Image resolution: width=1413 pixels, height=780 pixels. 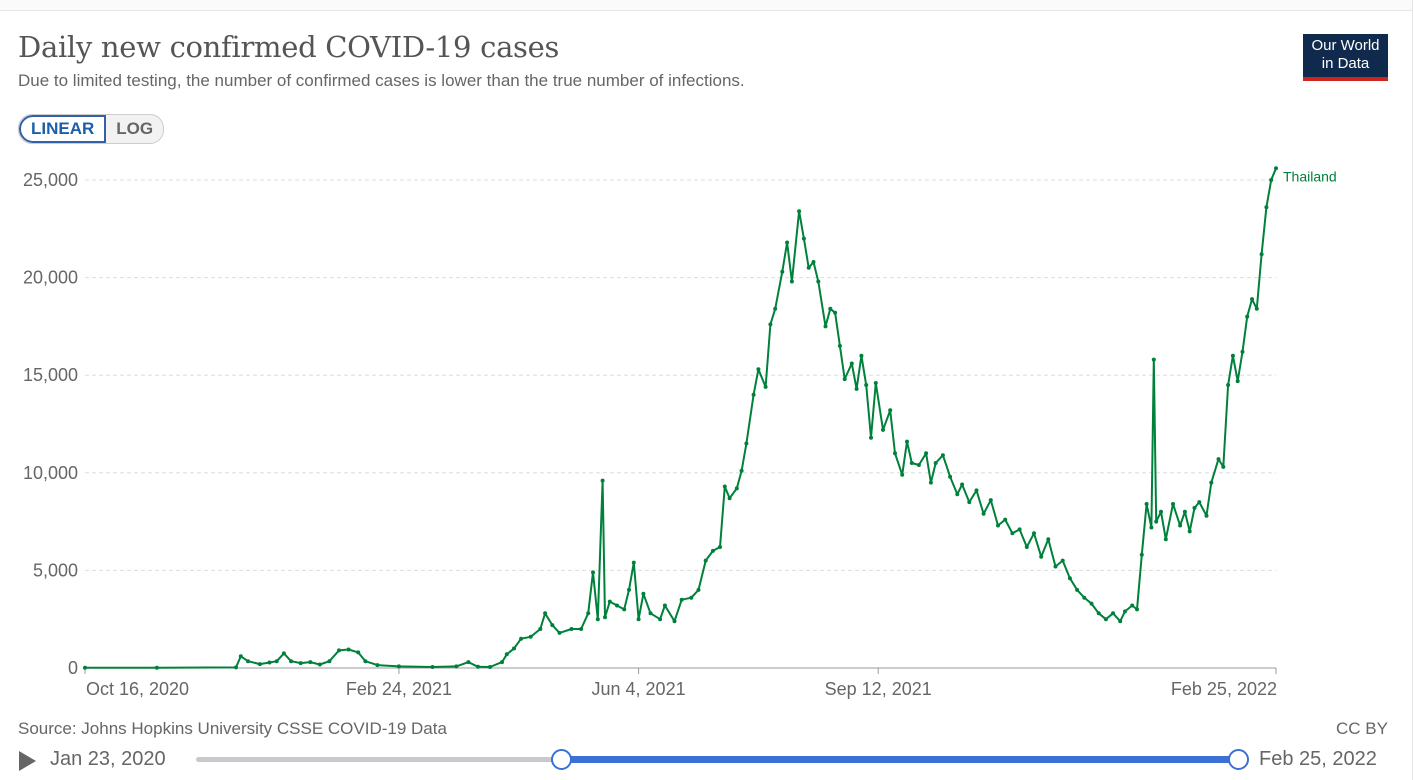 What do you see at coordinates (50, 180) in the screenshot?
I see `y-tick-label: 25,000` at bounding box center [50, 180].